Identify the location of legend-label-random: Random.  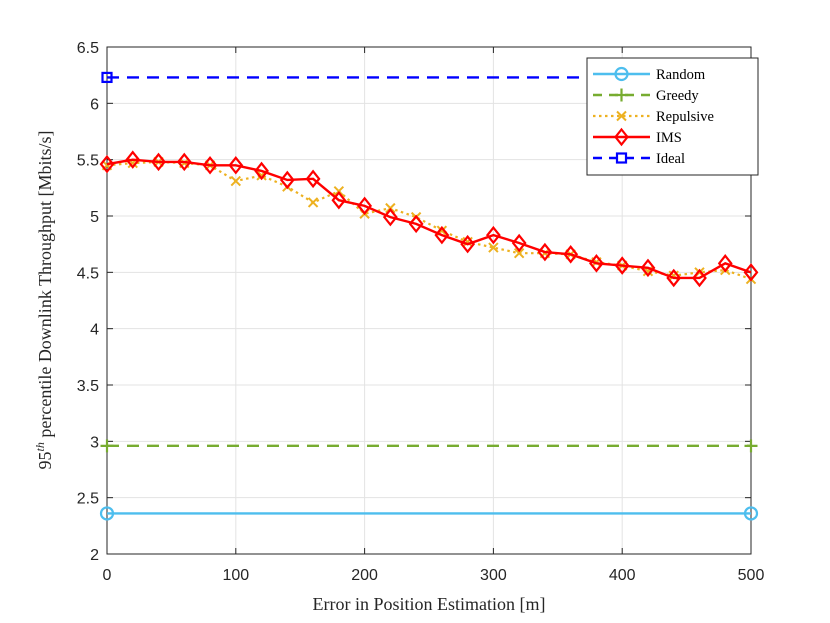
(681, 75).